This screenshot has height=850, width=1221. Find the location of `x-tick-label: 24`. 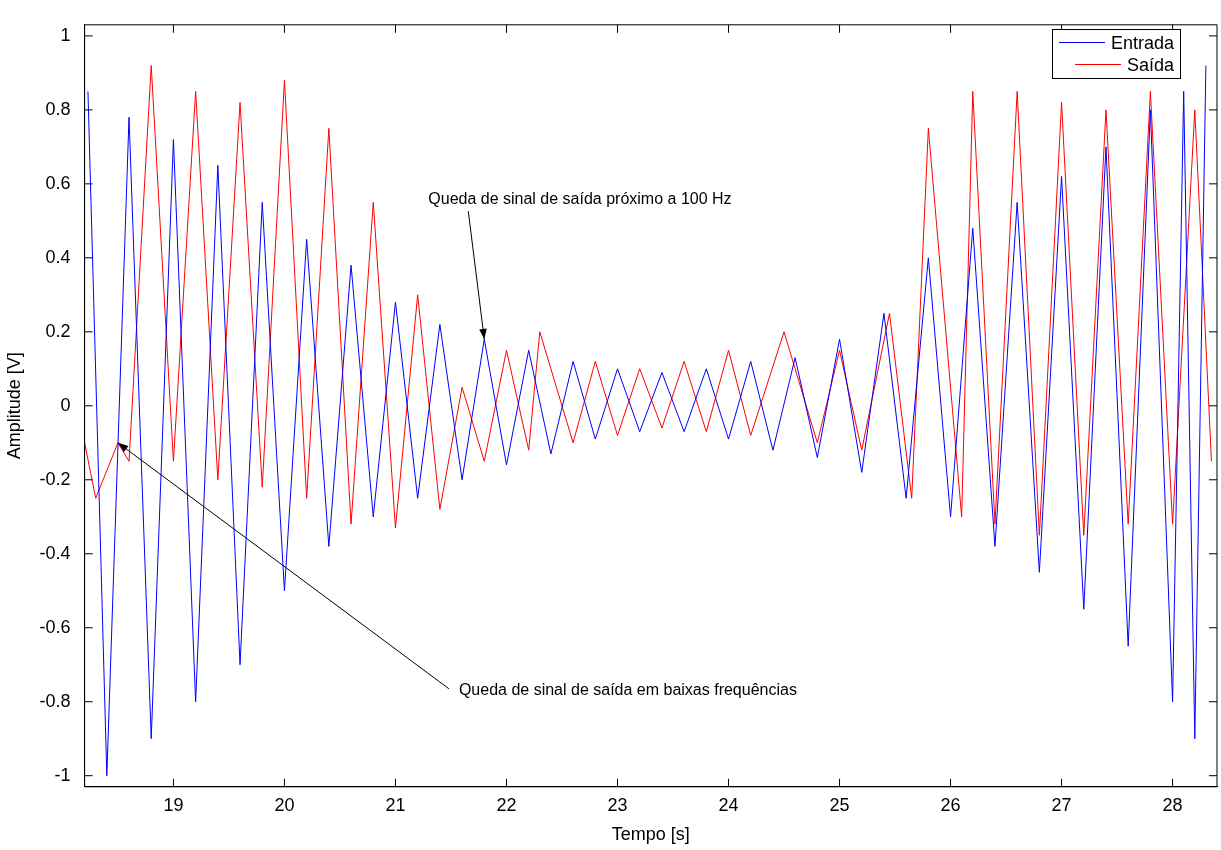

x-tick-label: 24 is located at coordinates (728, 804).